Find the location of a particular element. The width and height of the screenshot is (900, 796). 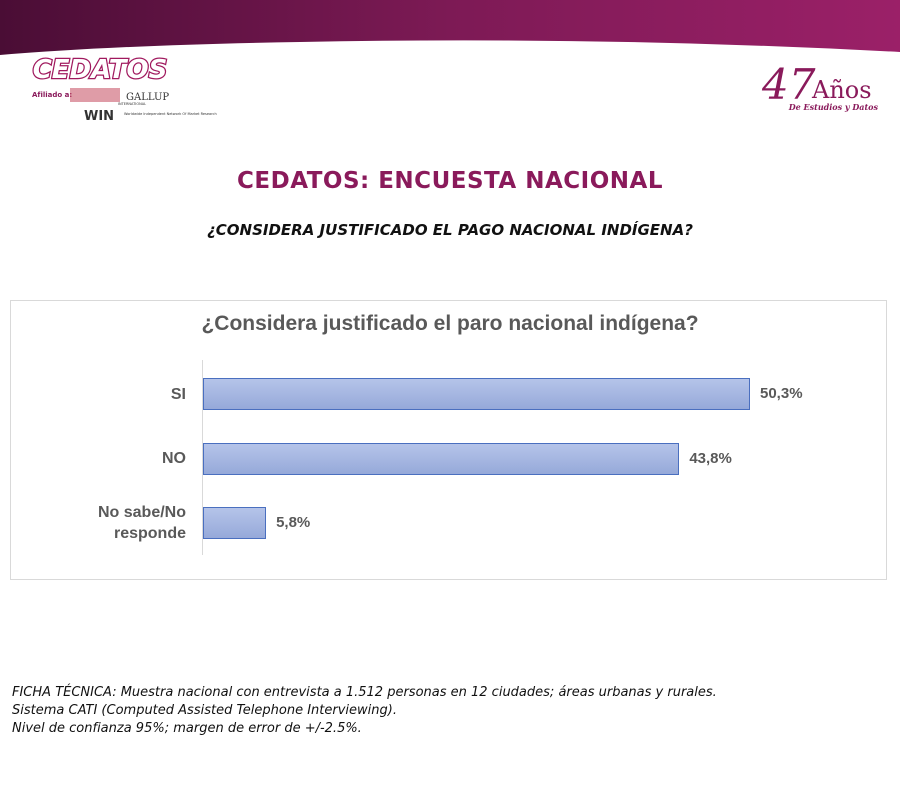

years-word: Años is located at coordinates (841, 90).